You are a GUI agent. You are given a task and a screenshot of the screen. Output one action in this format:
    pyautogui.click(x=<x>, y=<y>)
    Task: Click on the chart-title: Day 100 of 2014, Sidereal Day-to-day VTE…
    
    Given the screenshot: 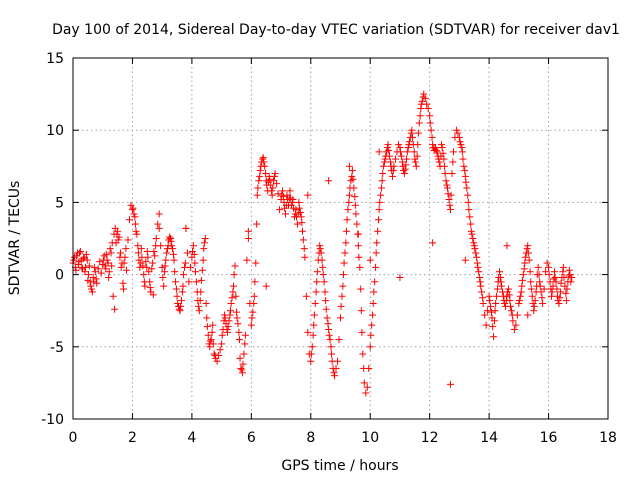 What is the action you would take?
    pyautogui.click(x=336, y=30)
    